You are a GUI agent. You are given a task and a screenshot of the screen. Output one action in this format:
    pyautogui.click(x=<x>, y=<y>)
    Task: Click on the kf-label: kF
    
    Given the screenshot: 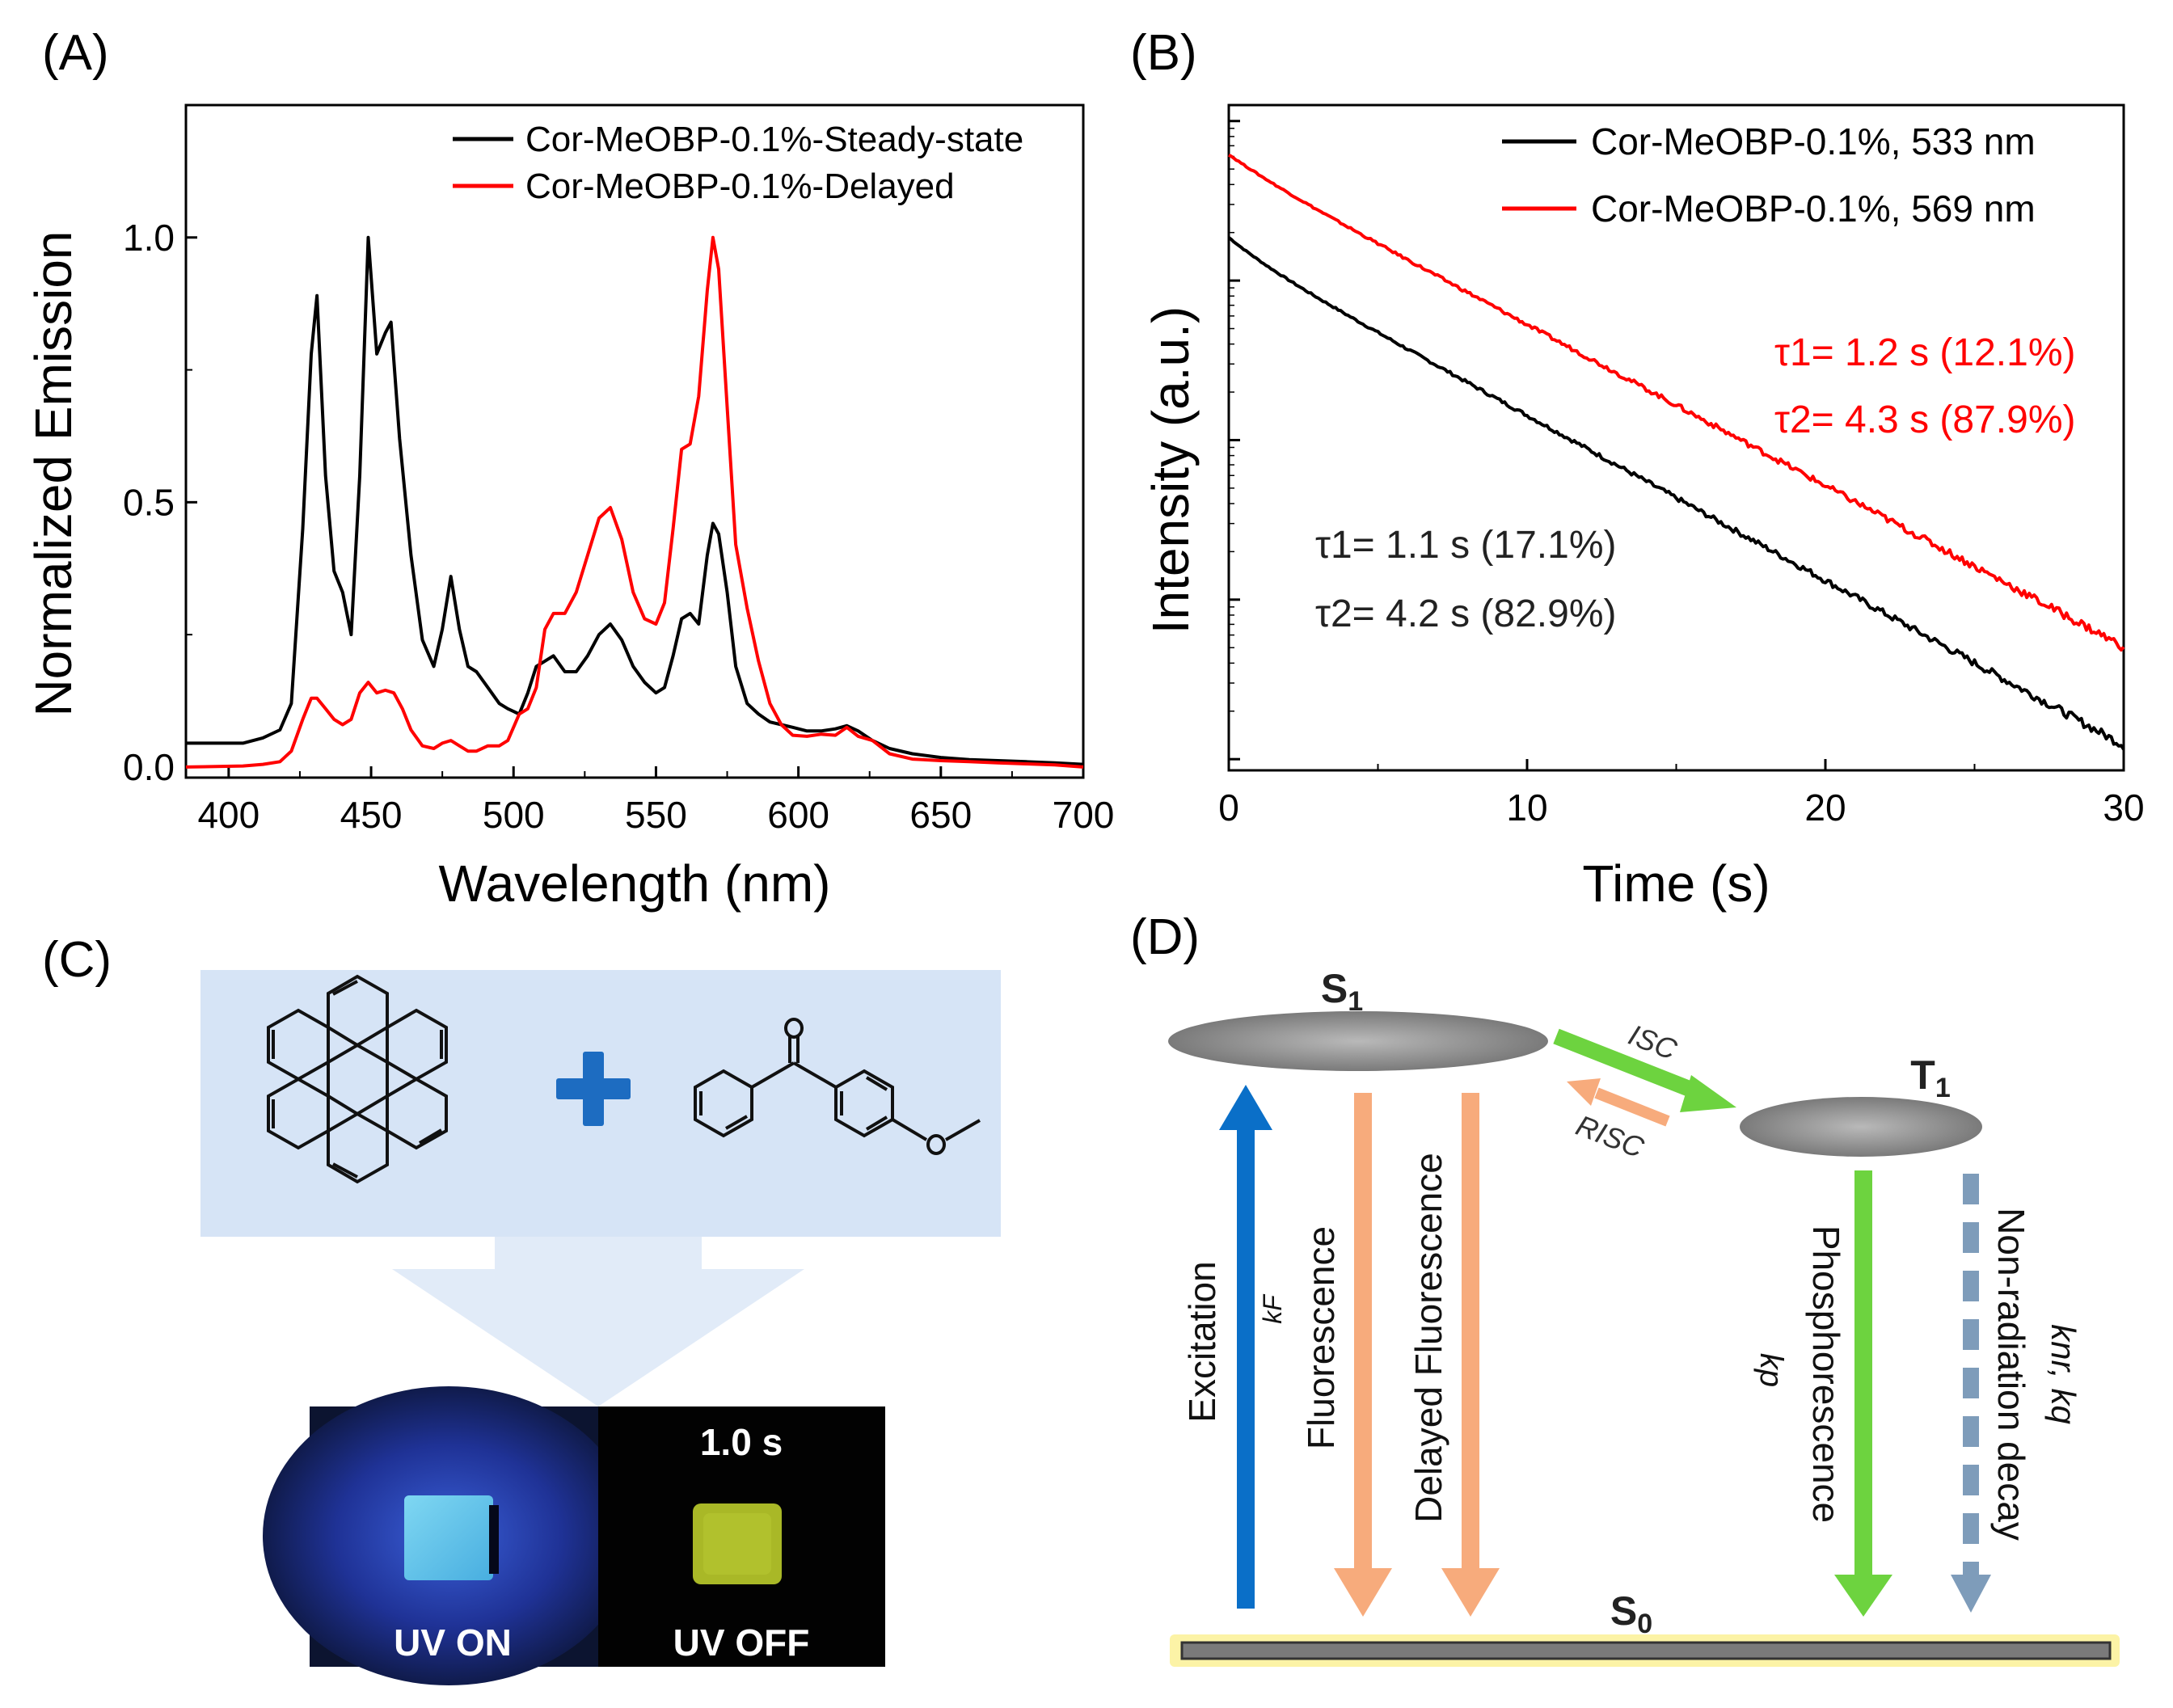 What is the action you would take?
    pyautogui.click(x=1272, y=1308)
    